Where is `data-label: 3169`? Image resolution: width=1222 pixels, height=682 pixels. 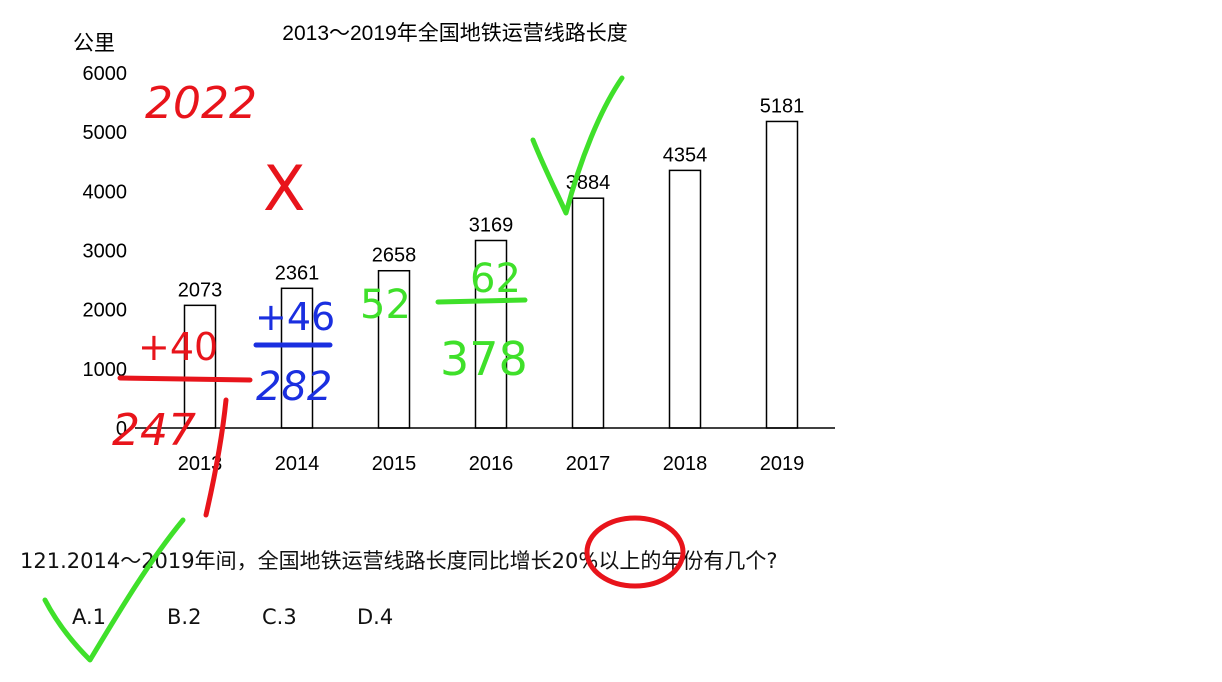
data-label: 3169 is located at coordinates (491, 226).